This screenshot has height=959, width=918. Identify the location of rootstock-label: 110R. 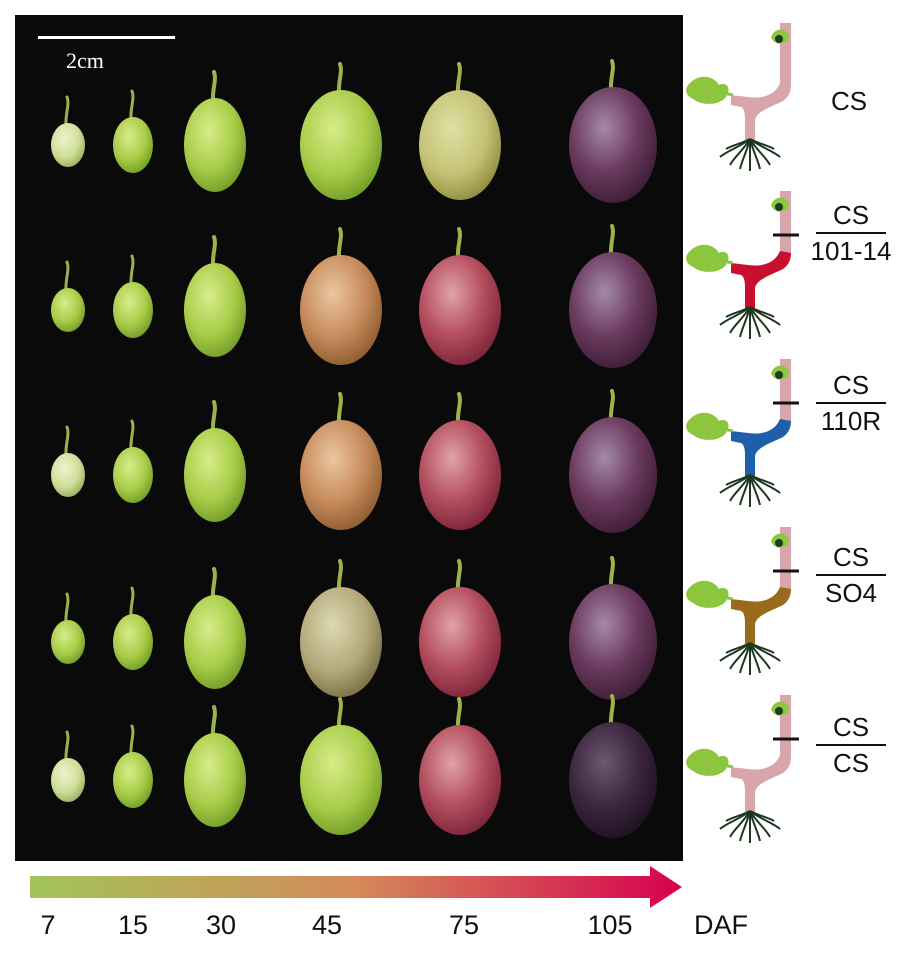
(851, 421).